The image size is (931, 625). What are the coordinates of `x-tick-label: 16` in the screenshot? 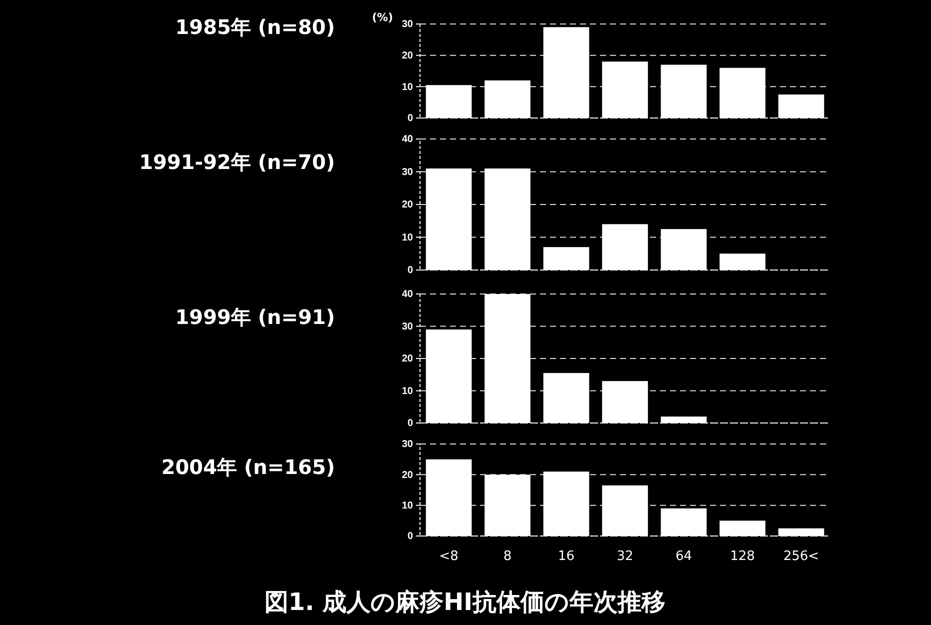 It's located at (566, 556).